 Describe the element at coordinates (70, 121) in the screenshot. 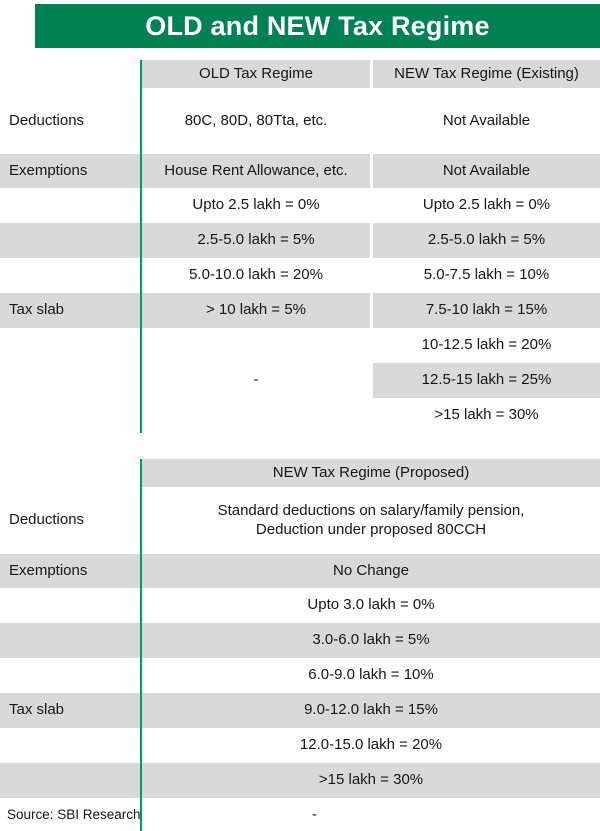

I see `t1-deductions-label: Deductions` at that location.